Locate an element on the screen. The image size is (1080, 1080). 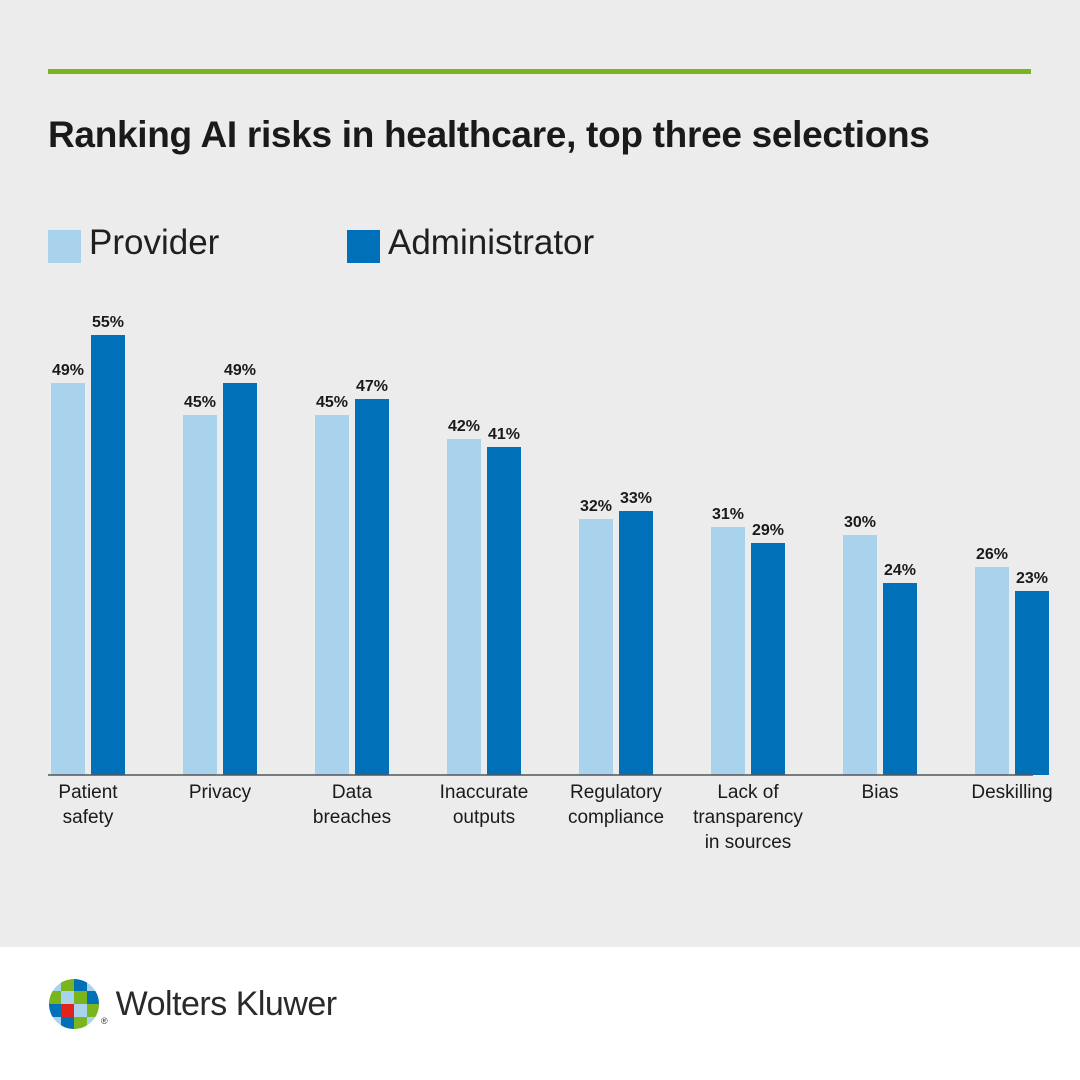
data-label-administrator-6: 29% is located at coordinates (768, 530).